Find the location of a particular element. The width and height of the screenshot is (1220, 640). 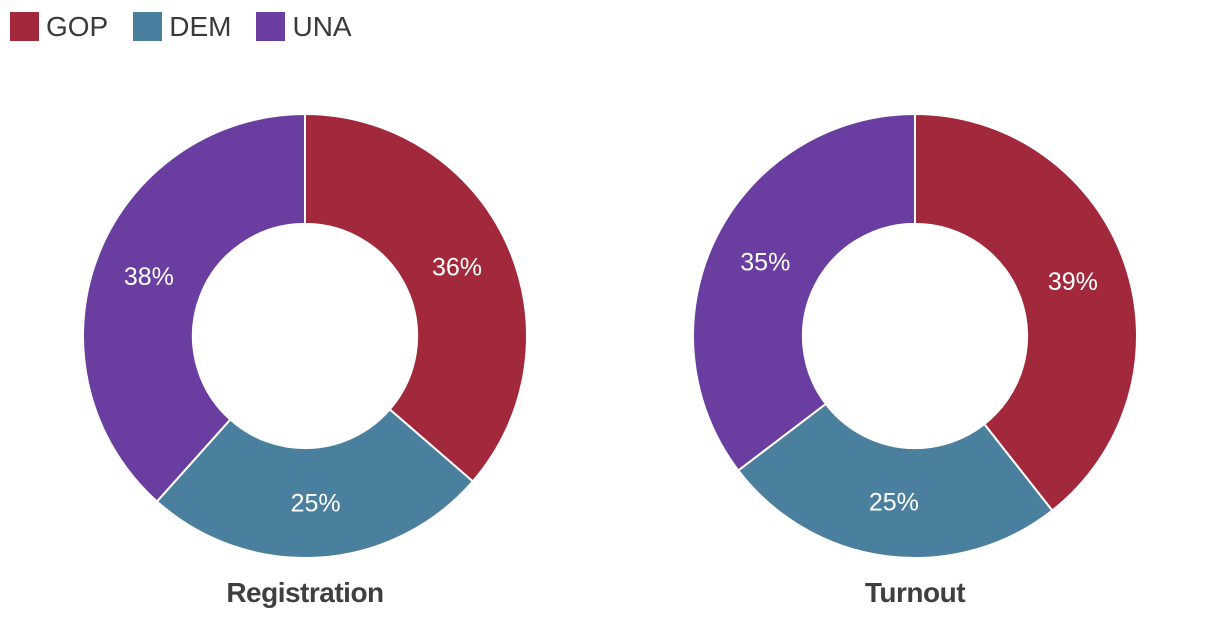

legend-swatch-dem is located at coordinates (148, 26).